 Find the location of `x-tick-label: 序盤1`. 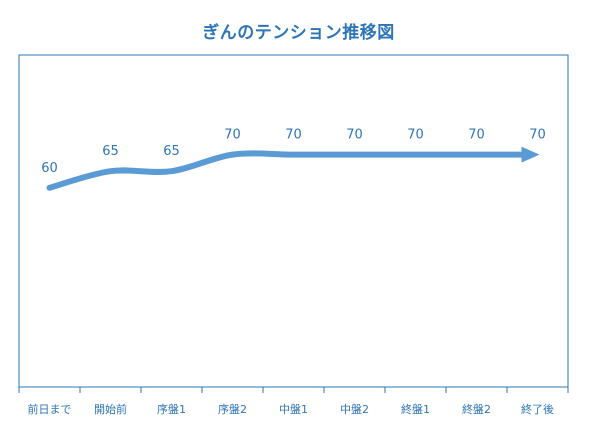

x-tick-label: 序盤1 is located at coordinates (171, 409).